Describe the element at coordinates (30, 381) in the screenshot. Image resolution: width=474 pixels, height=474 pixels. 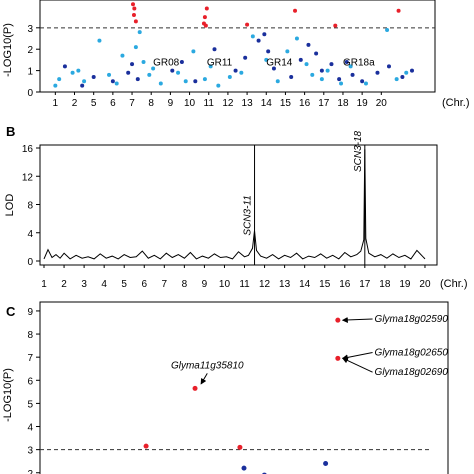
I see `panel-c-ytick-label: 6` at that location.